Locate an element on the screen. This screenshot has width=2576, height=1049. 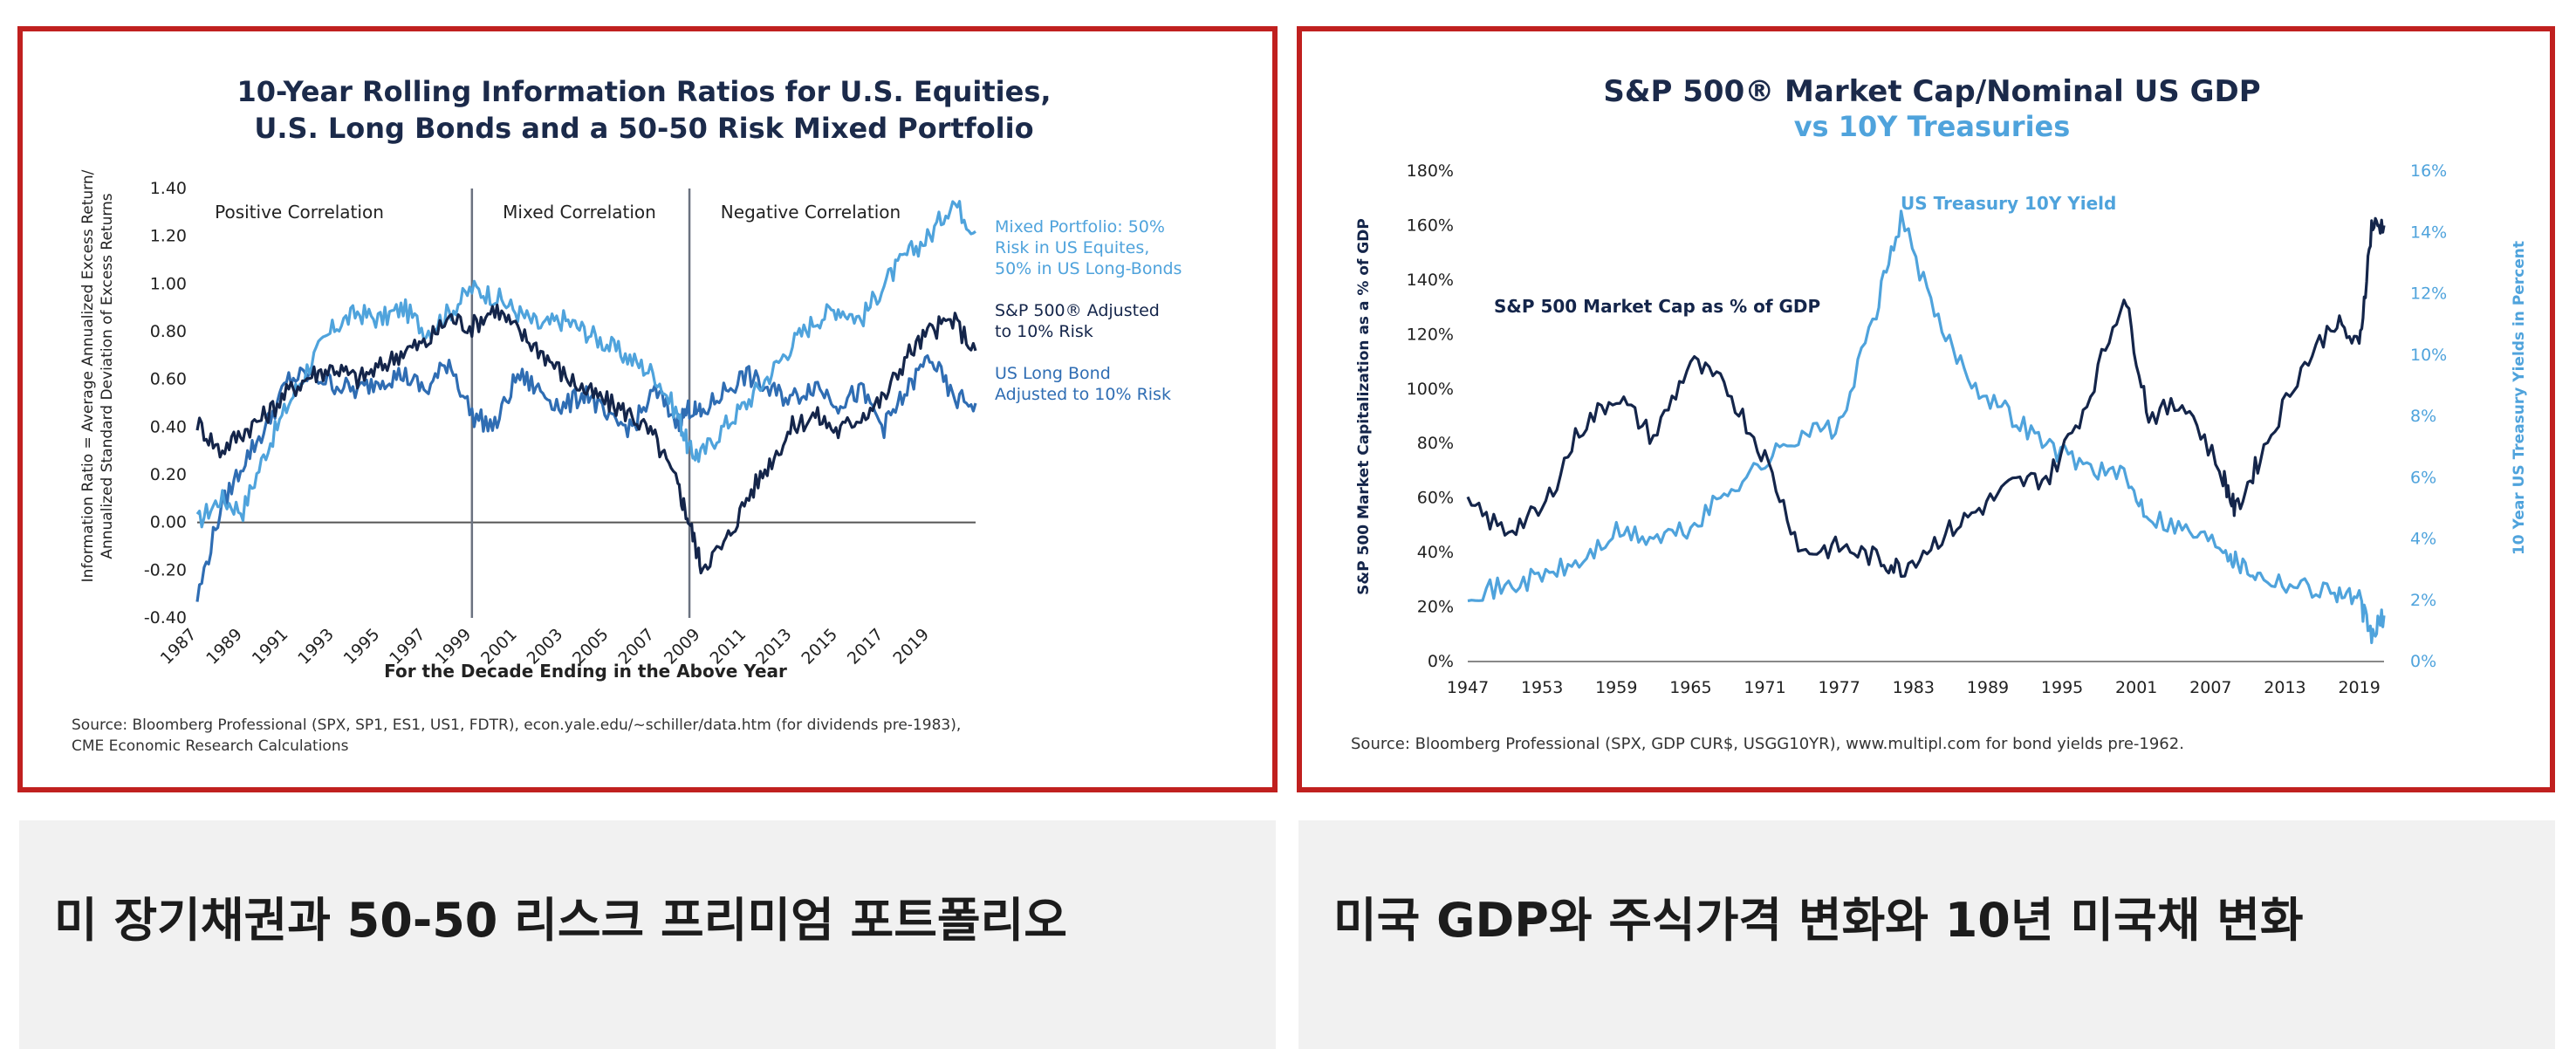
right-y-tick-label: 100% is located at coordinates (1430, 390).